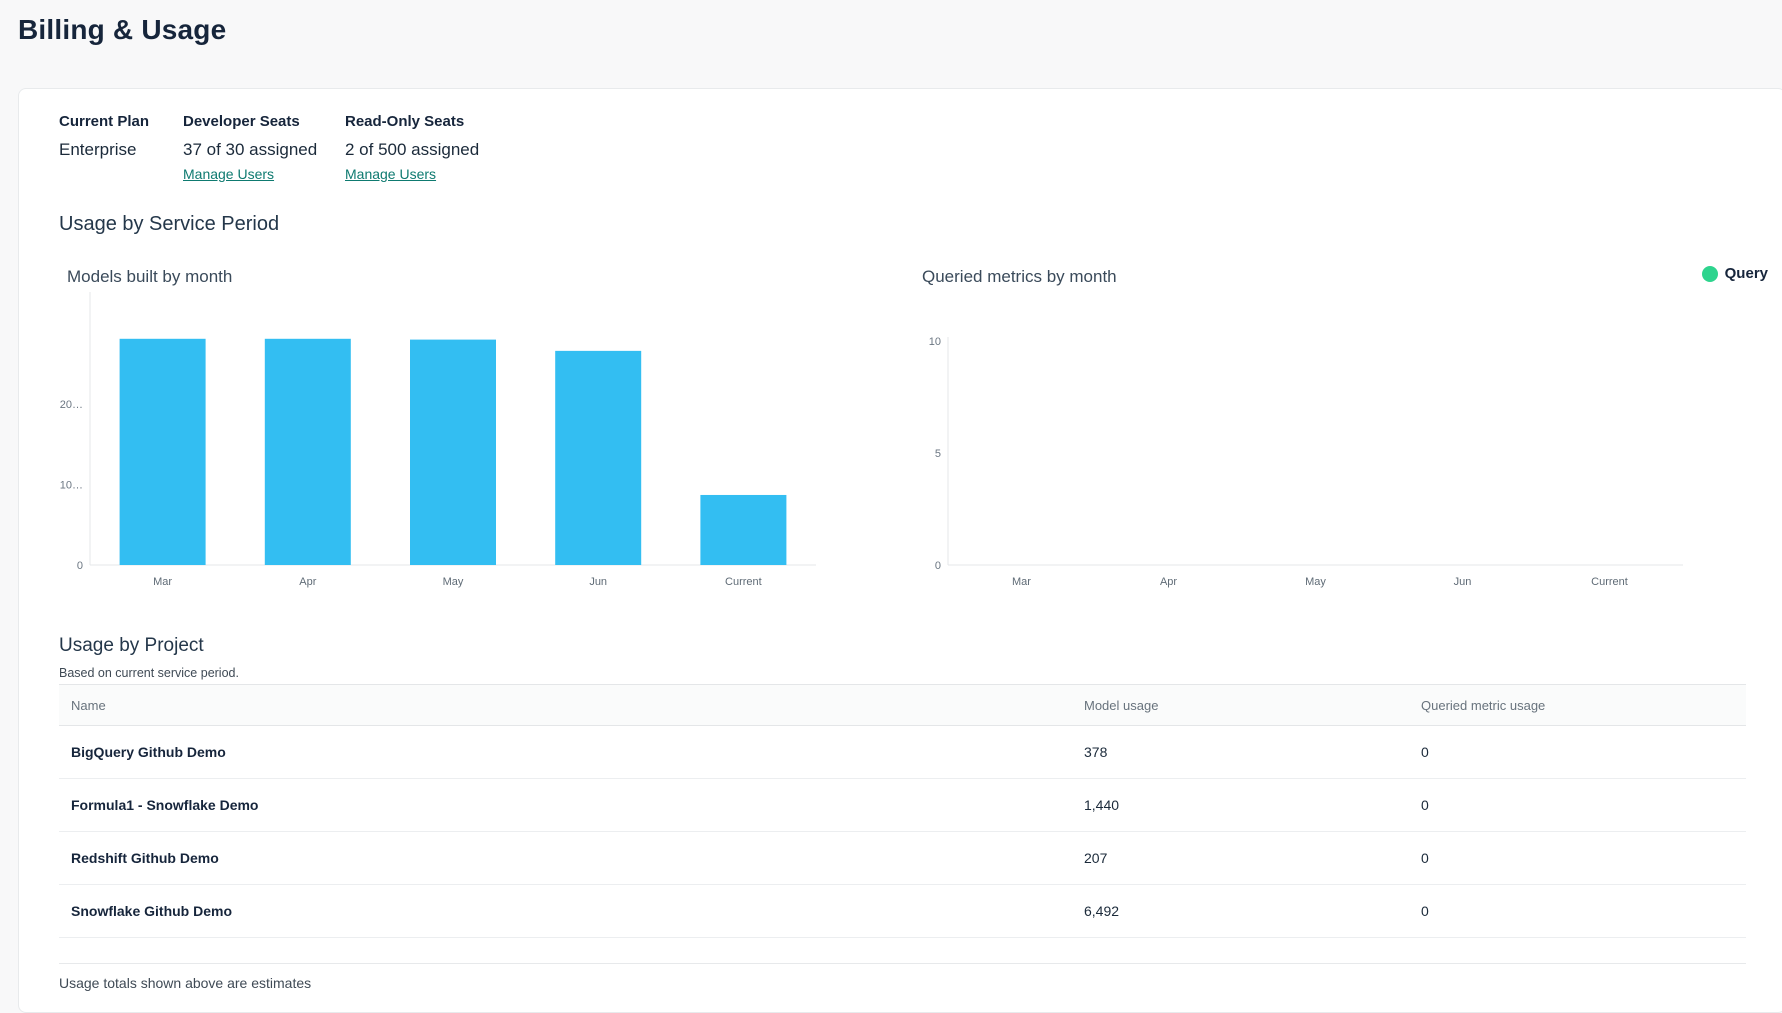 Image resolution: width=1782 pixels, height=1013 pixels. What do you see at coordinates (98, 149) in the screenshot?
I see `current-plan-value: Enterprise` at bounding box center [98, 149].